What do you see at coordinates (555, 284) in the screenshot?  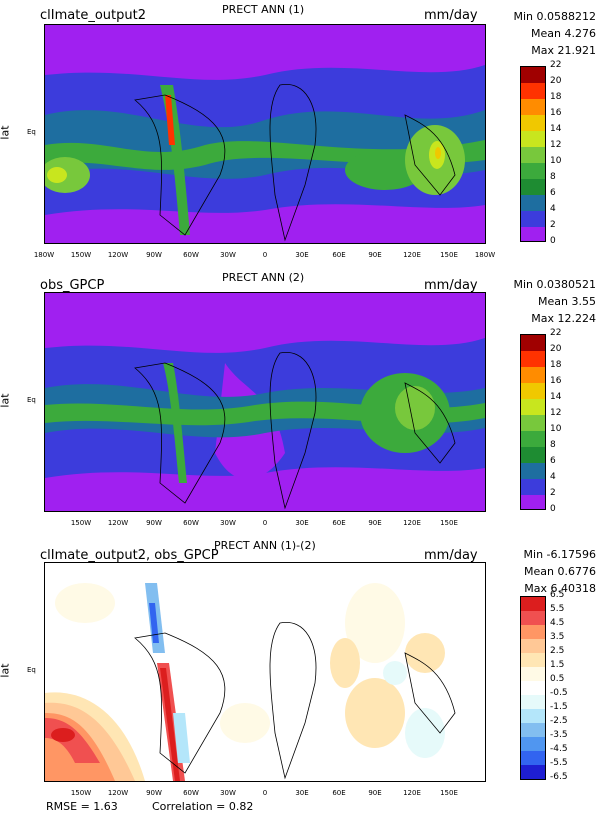 I see `stat-min: Min 0.0380521` at bounding box center [555, 284].